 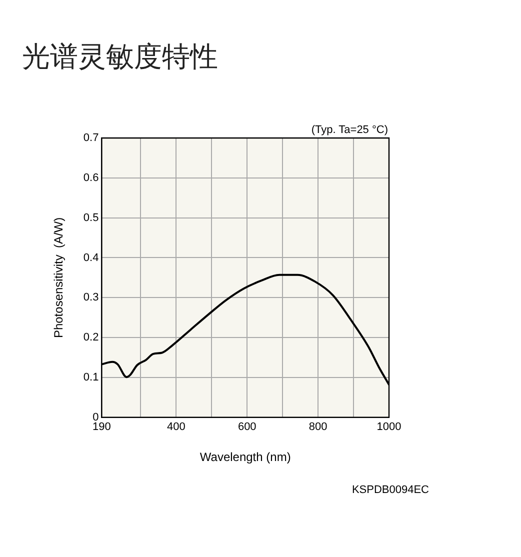 I want to click on x-tick-label: 190, so click(x=101, y=427).